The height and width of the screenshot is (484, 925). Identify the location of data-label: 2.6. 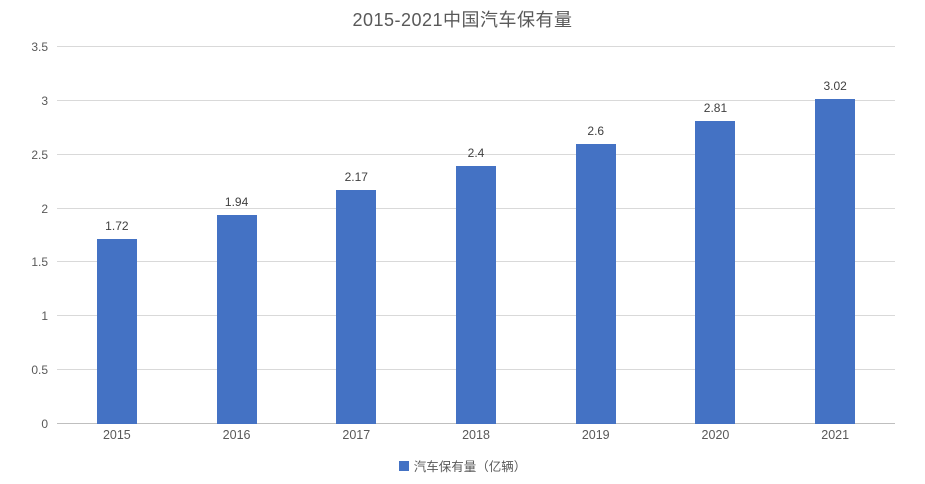
(596, 130).